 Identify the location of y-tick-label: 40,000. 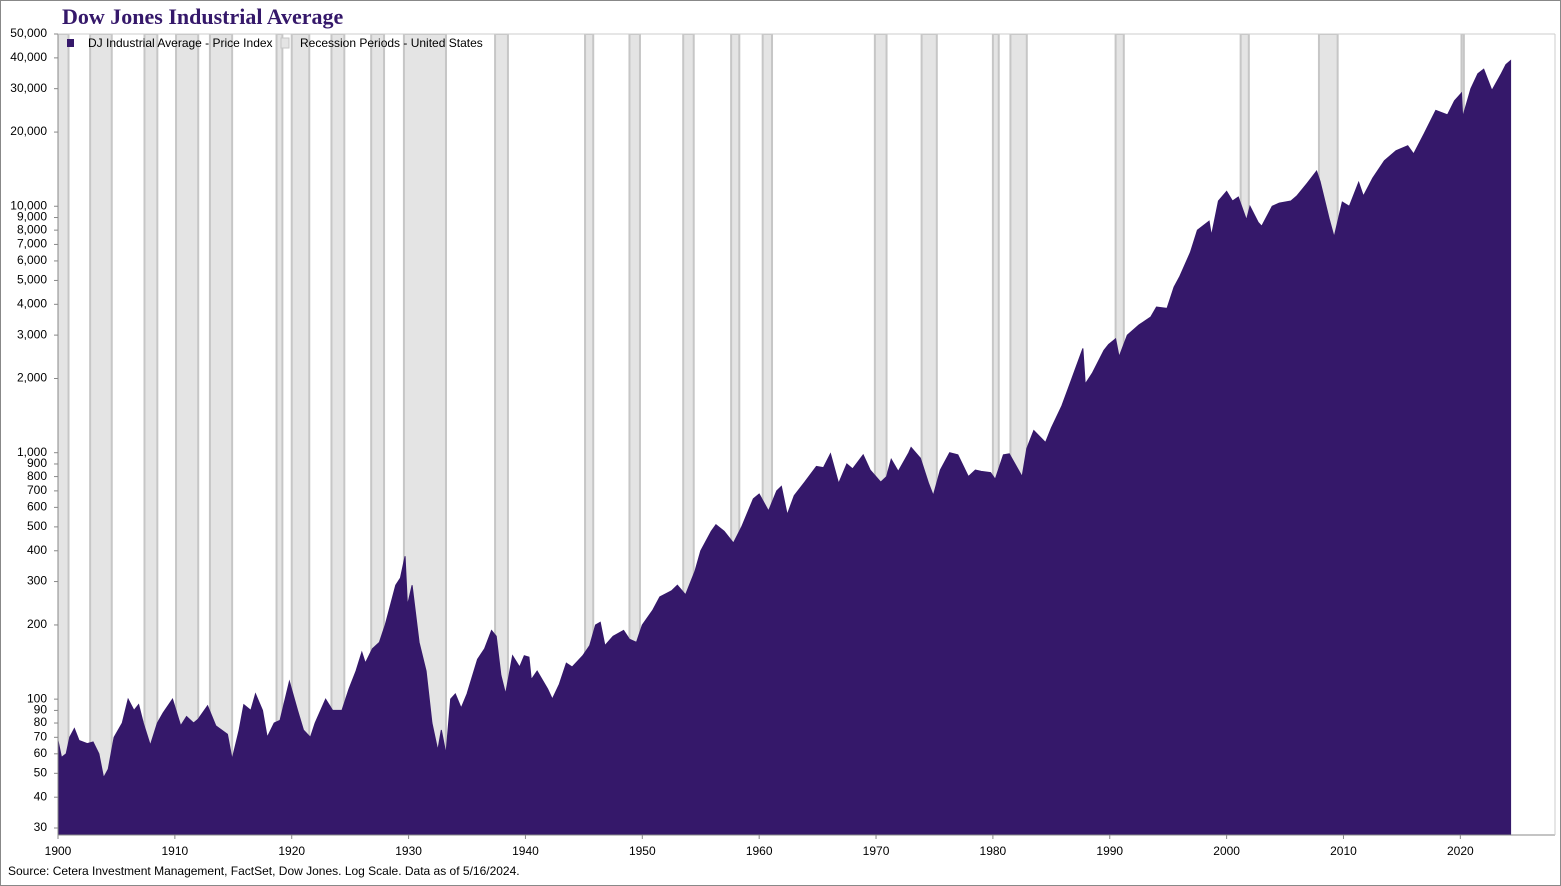
(28, 57).